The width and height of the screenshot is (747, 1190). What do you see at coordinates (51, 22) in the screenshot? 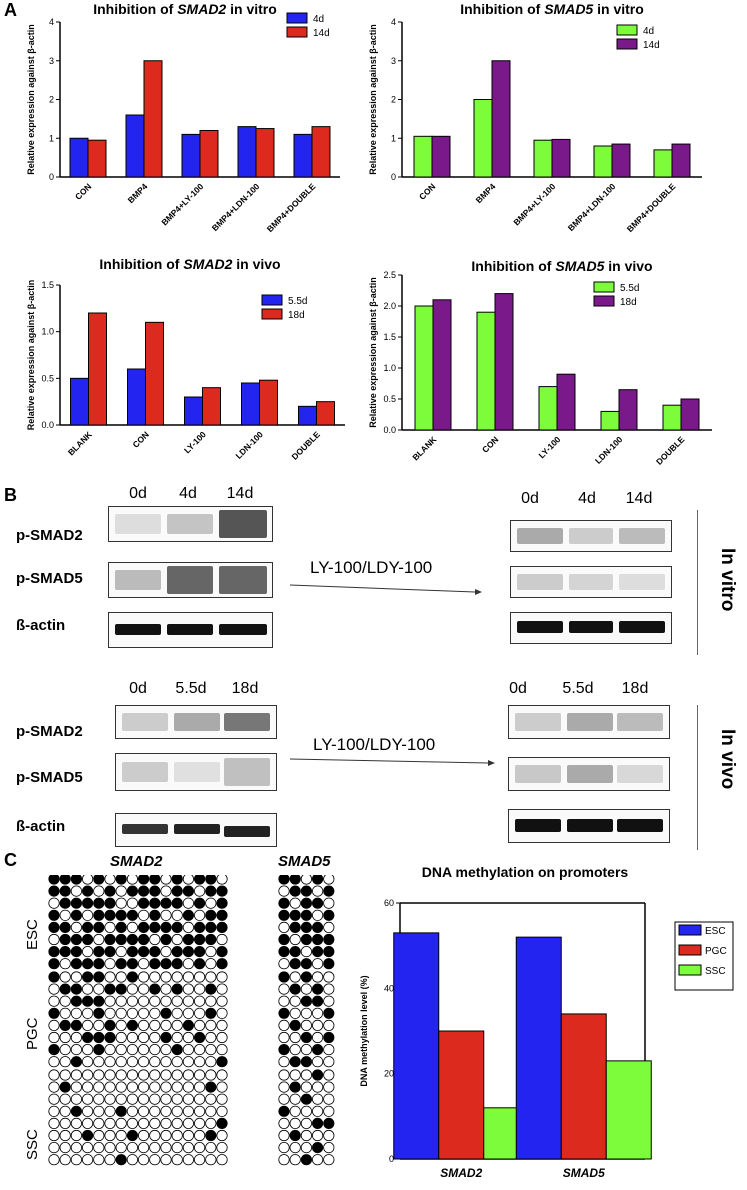
I see `y-tick-label: 4` at bounding box center [51, 22].